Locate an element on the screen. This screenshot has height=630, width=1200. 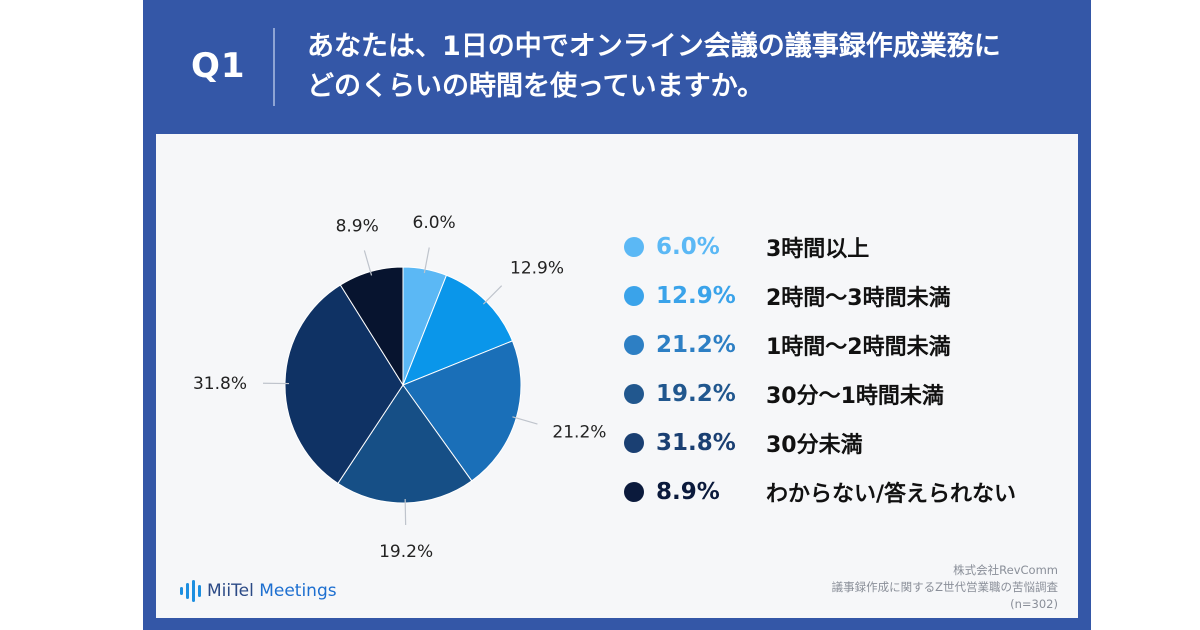
logo-text: MiiTel Meetings is located at coordinates (272, 591).